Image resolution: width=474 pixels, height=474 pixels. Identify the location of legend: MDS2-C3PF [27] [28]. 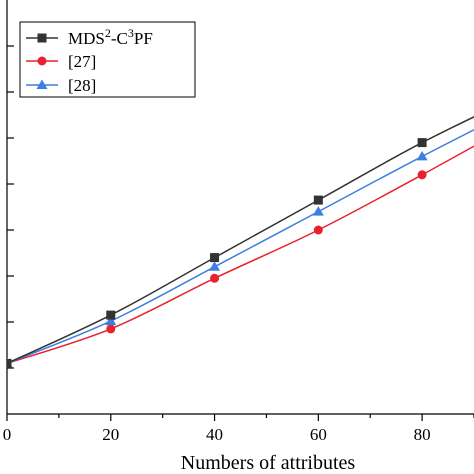
(107, 59).